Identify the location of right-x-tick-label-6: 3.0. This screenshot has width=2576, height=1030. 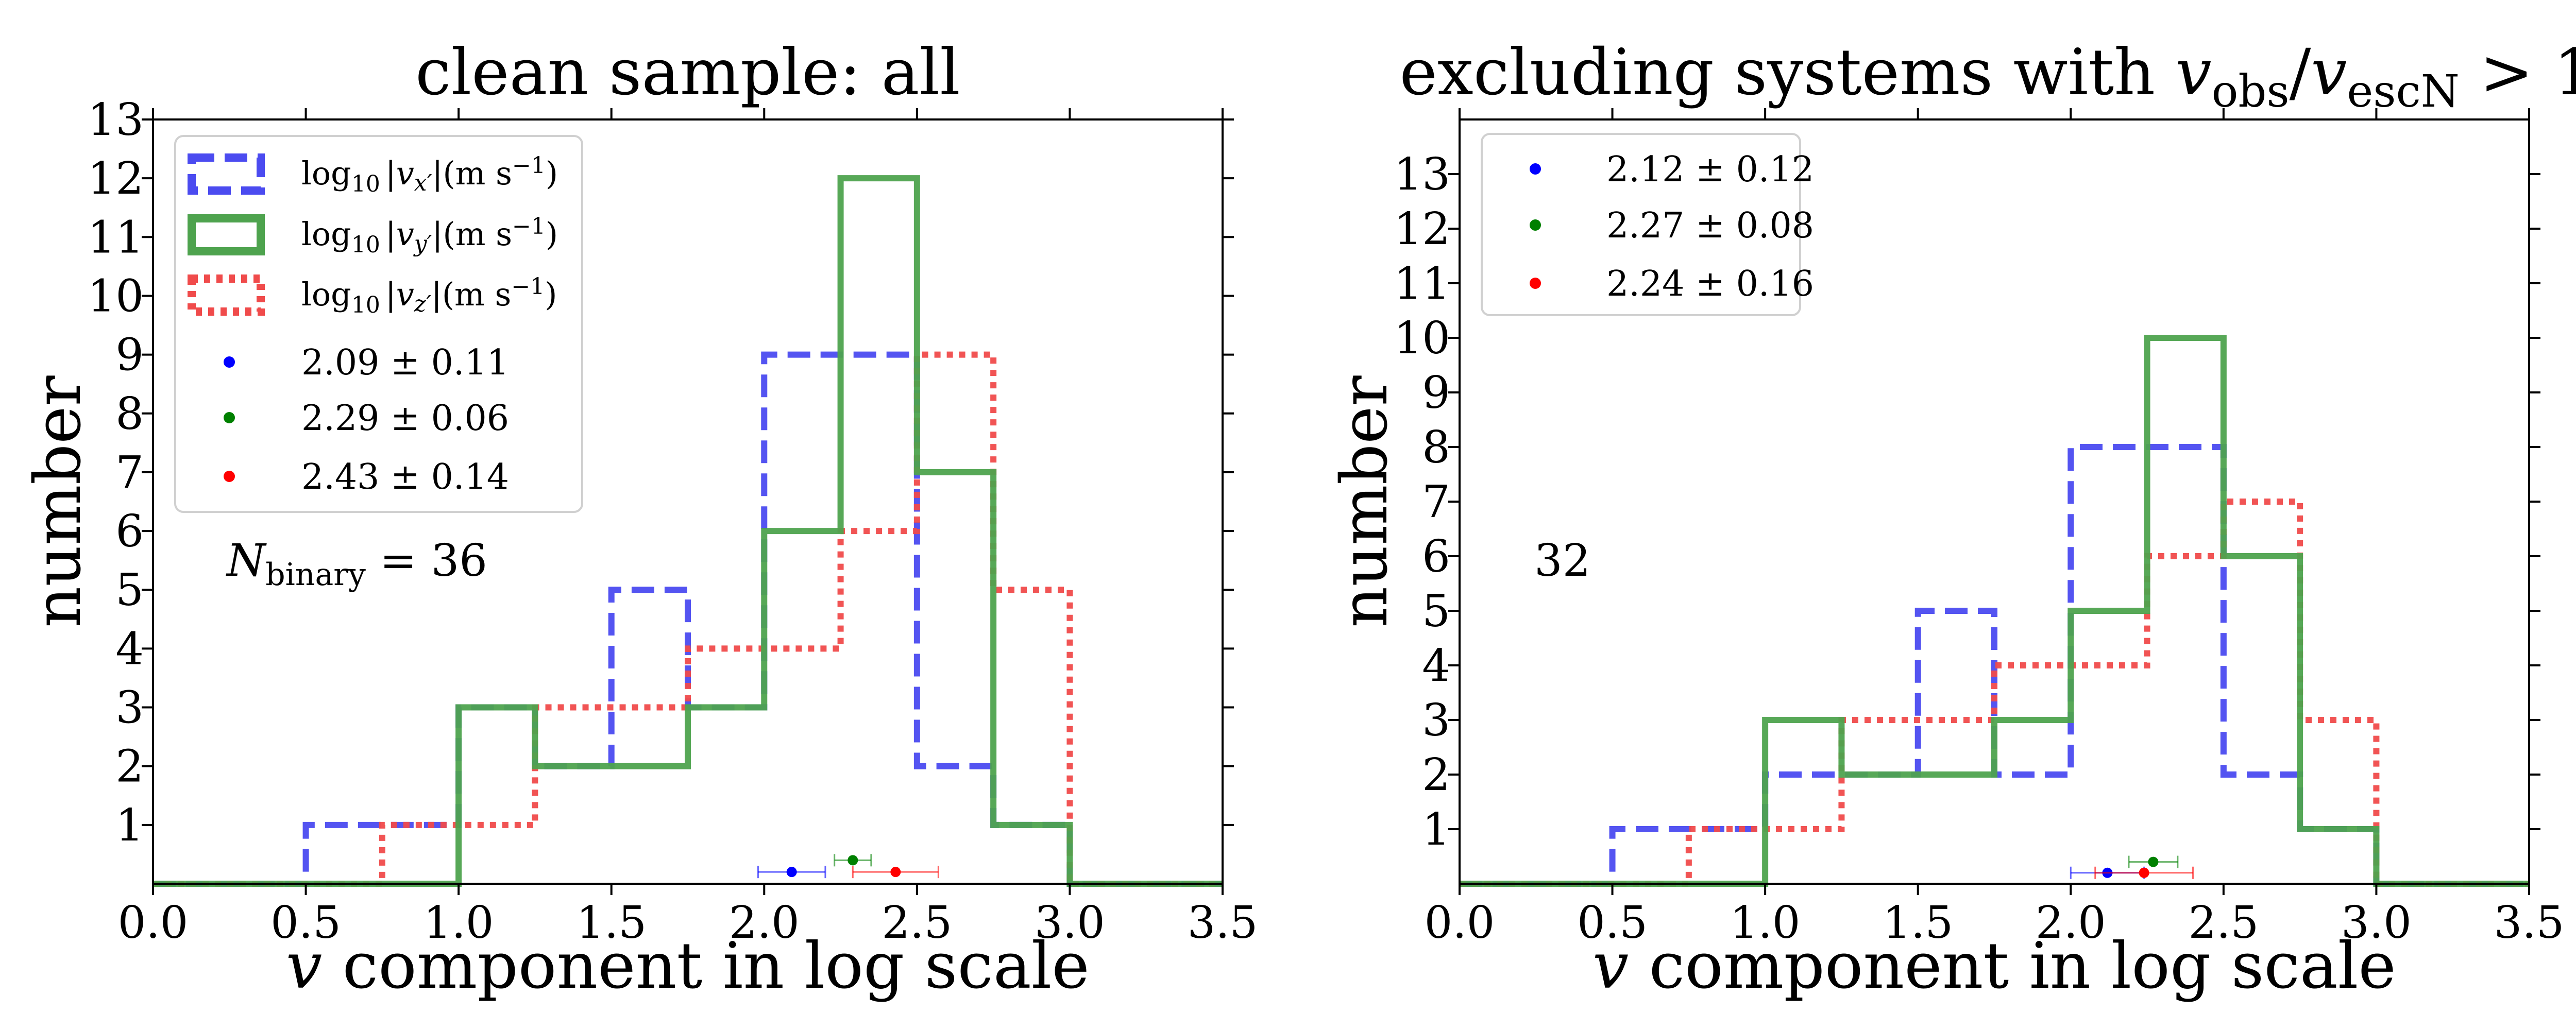
(2376, 923).